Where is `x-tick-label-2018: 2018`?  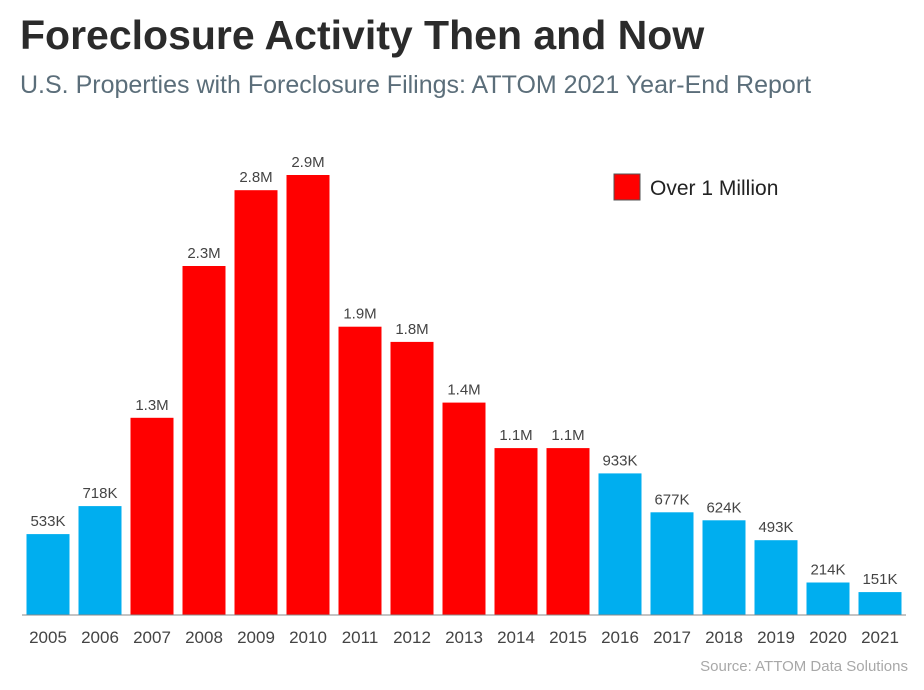
x-tick-label-2018: 2018 is located at coordinates (724, 637).